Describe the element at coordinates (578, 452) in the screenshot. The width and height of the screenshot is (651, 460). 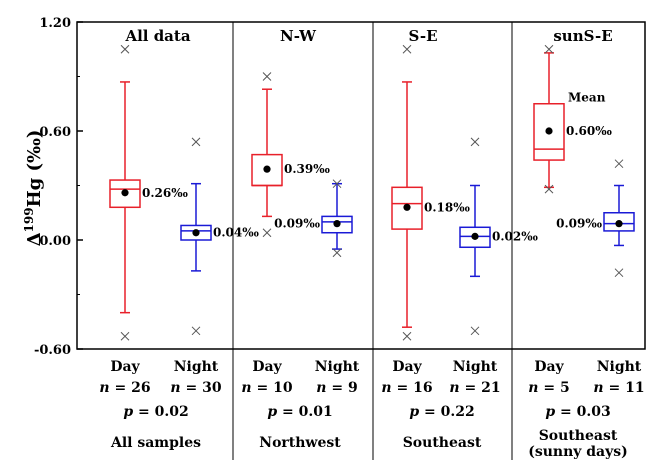
I see `group-label-secondary: (sunny days)` at that location.